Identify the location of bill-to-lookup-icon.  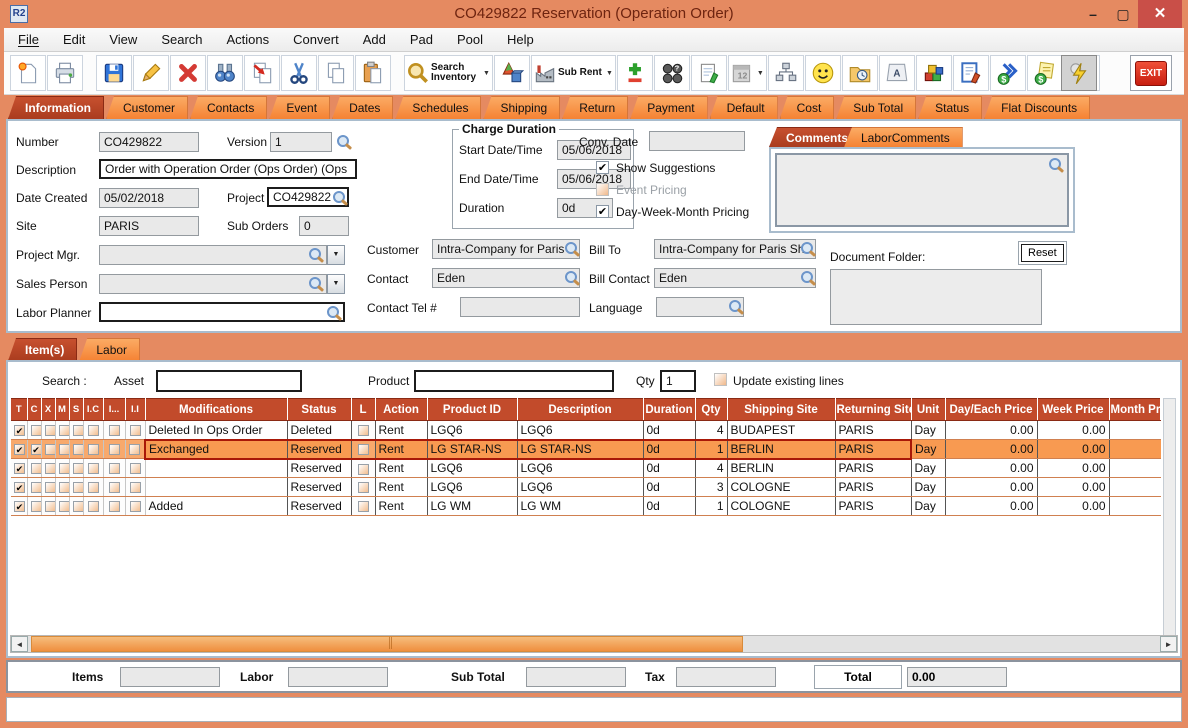
(807, 248).